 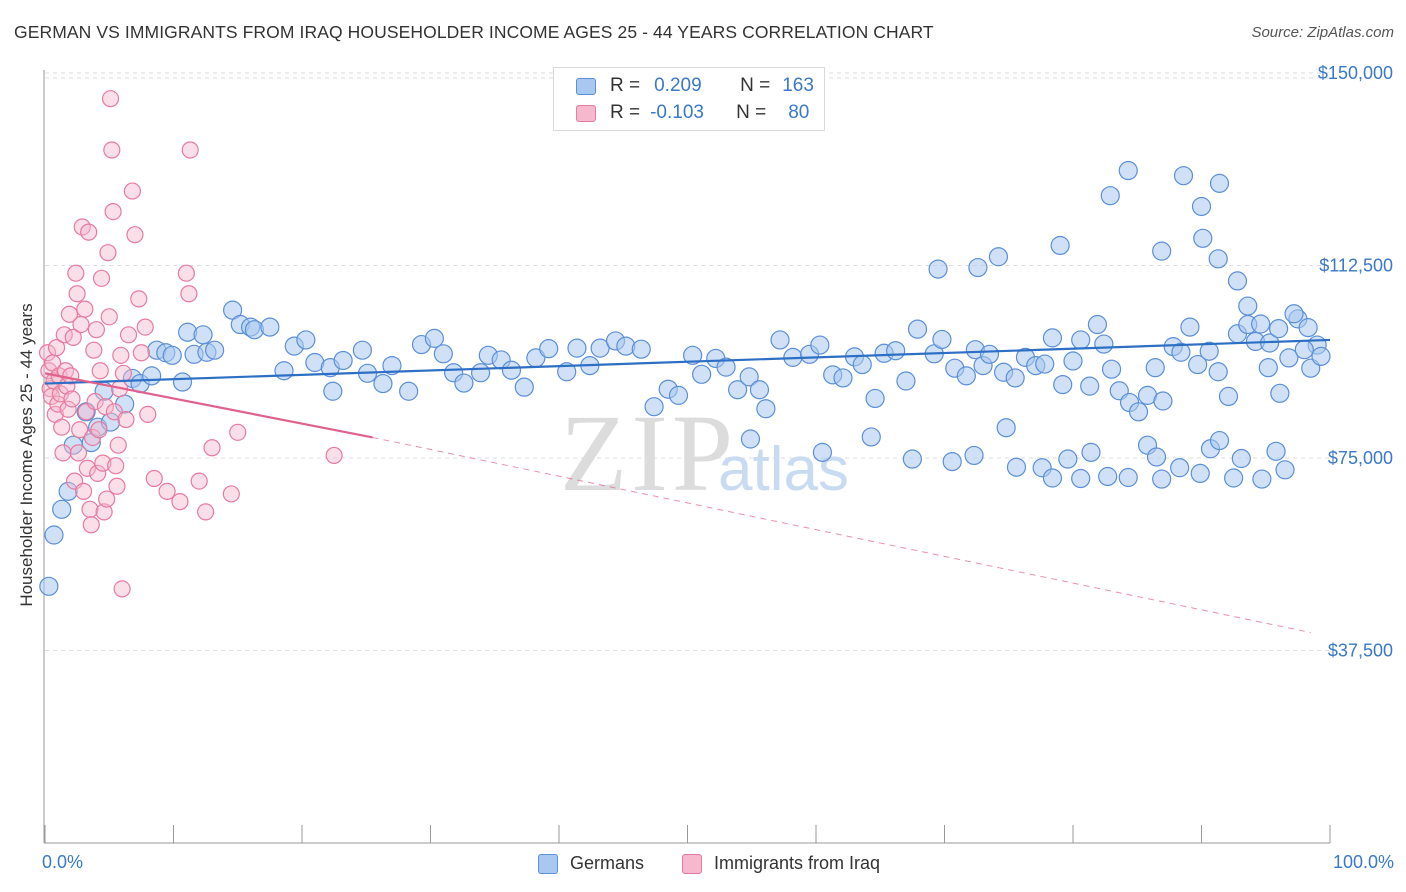 What do you see at coordinates (692, 863) in the screenshot?
I see `bottom-legend-swatch-iraq` at bounding box center [692, 863].